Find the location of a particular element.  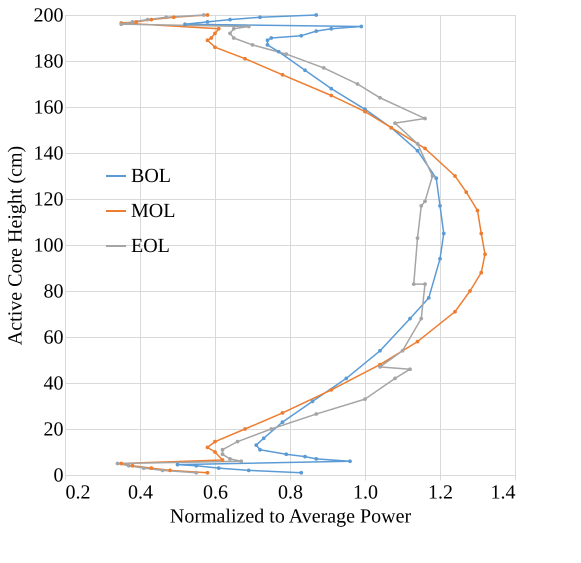

y-tick-label: 60 is located at coordinates (54, 337).